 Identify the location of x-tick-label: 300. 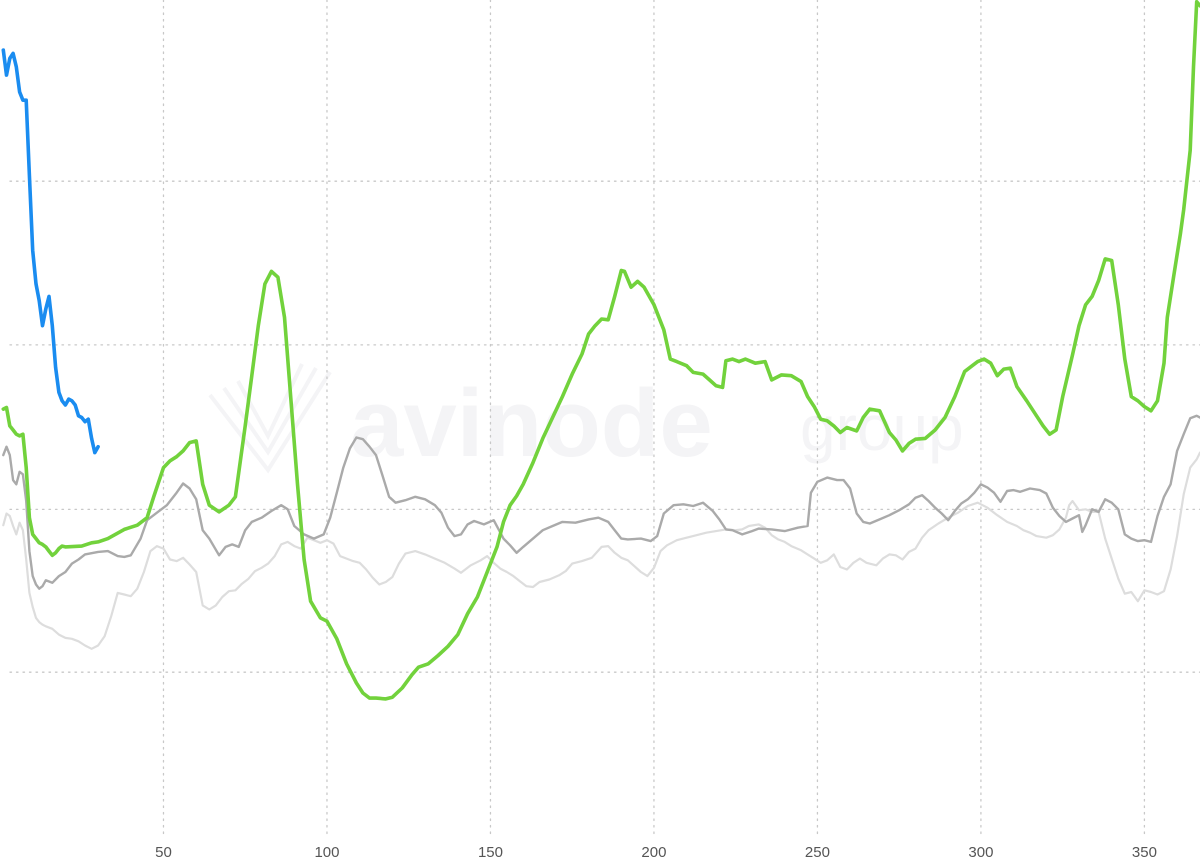
(980, 852).